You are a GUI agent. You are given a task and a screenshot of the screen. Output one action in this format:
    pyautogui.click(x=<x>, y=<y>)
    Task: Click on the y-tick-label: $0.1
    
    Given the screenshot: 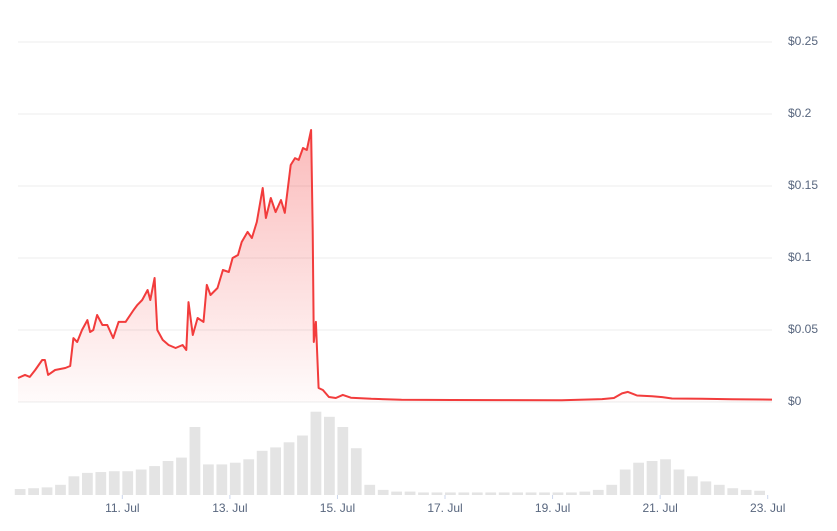 What is the action you would take?
    pyautogui.click(x=800, y=257)
    